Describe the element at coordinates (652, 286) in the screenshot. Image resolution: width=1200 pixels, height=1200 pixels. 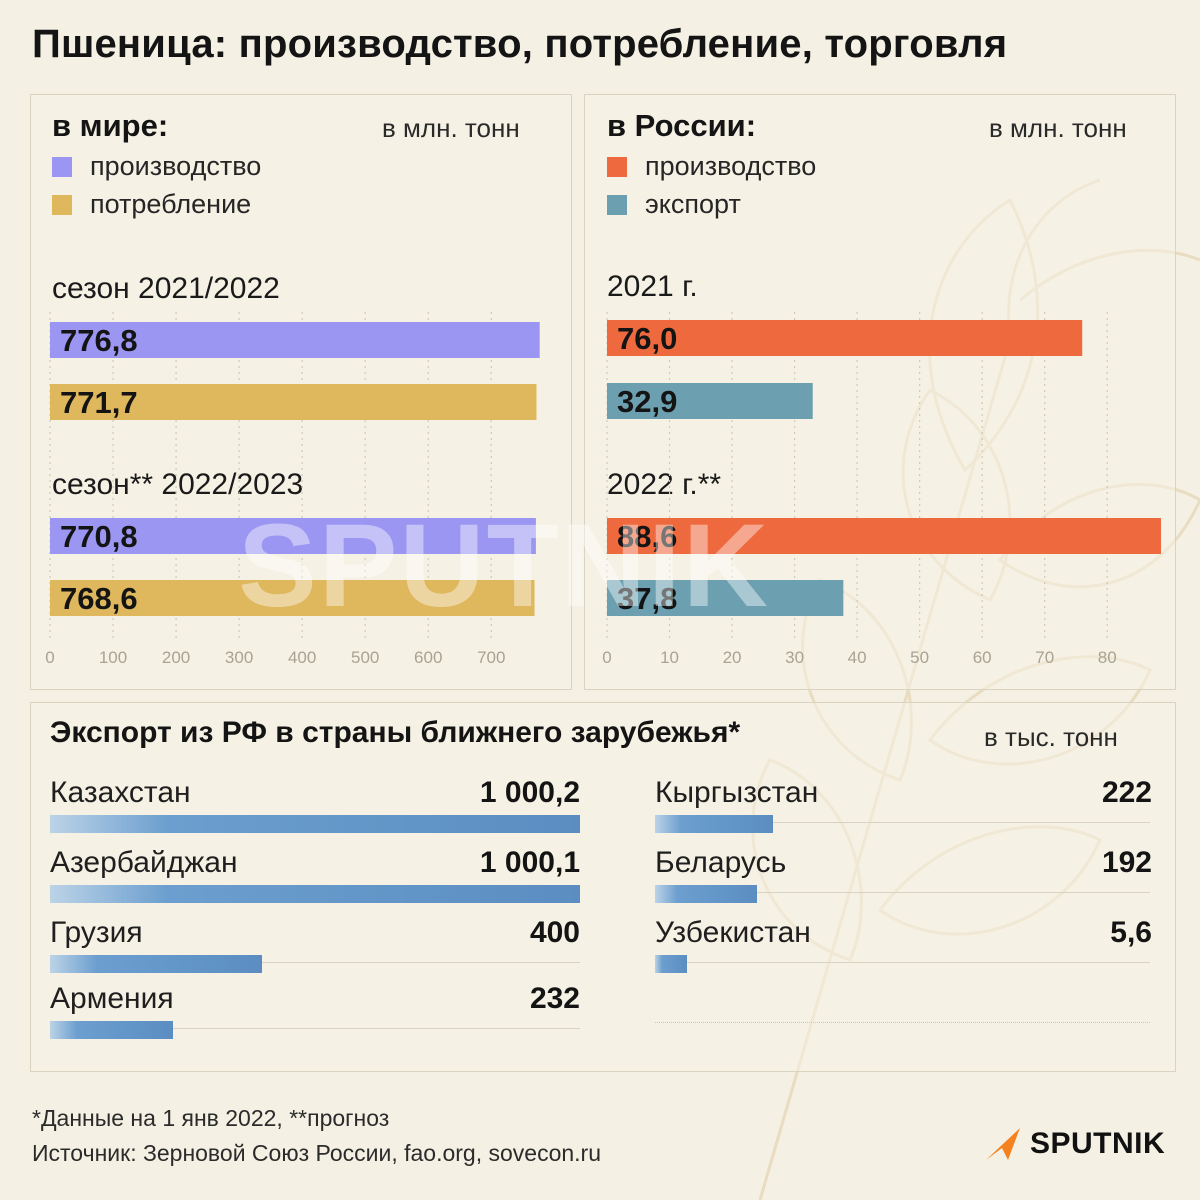
I see `russia-year-1-label: 2021 г.` at that location.